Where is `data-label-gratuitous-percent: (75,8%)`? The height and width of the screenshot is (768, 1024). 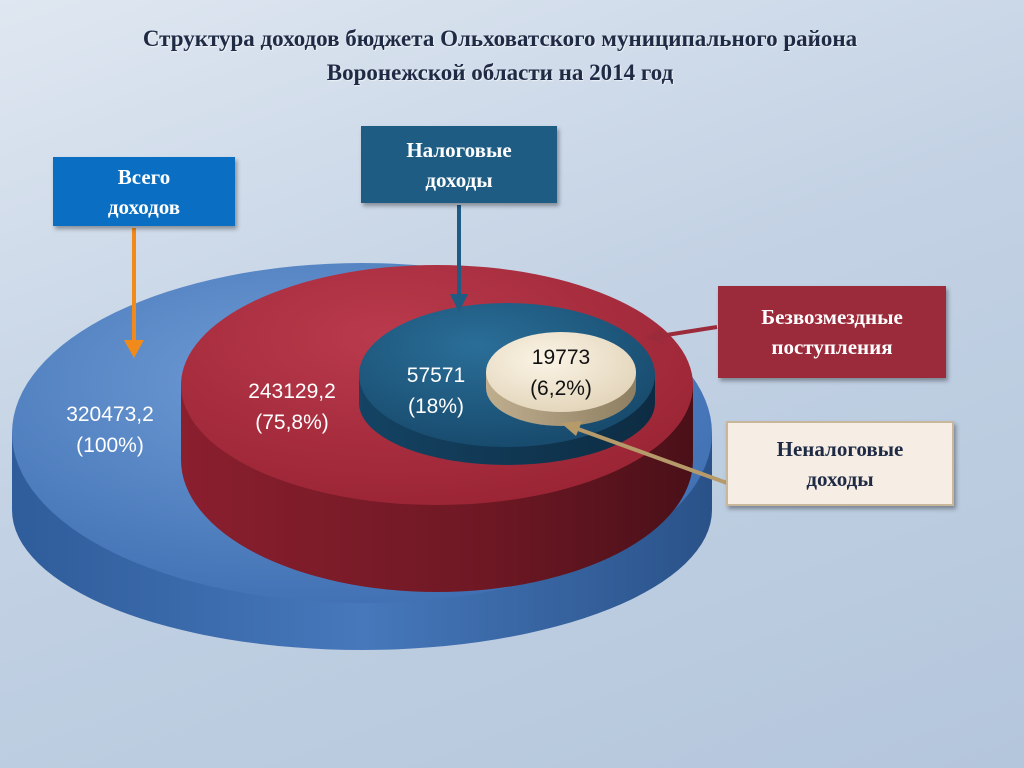 data-label-gratuitous-percent: (75,8%) is located at coordinates (292, 422).